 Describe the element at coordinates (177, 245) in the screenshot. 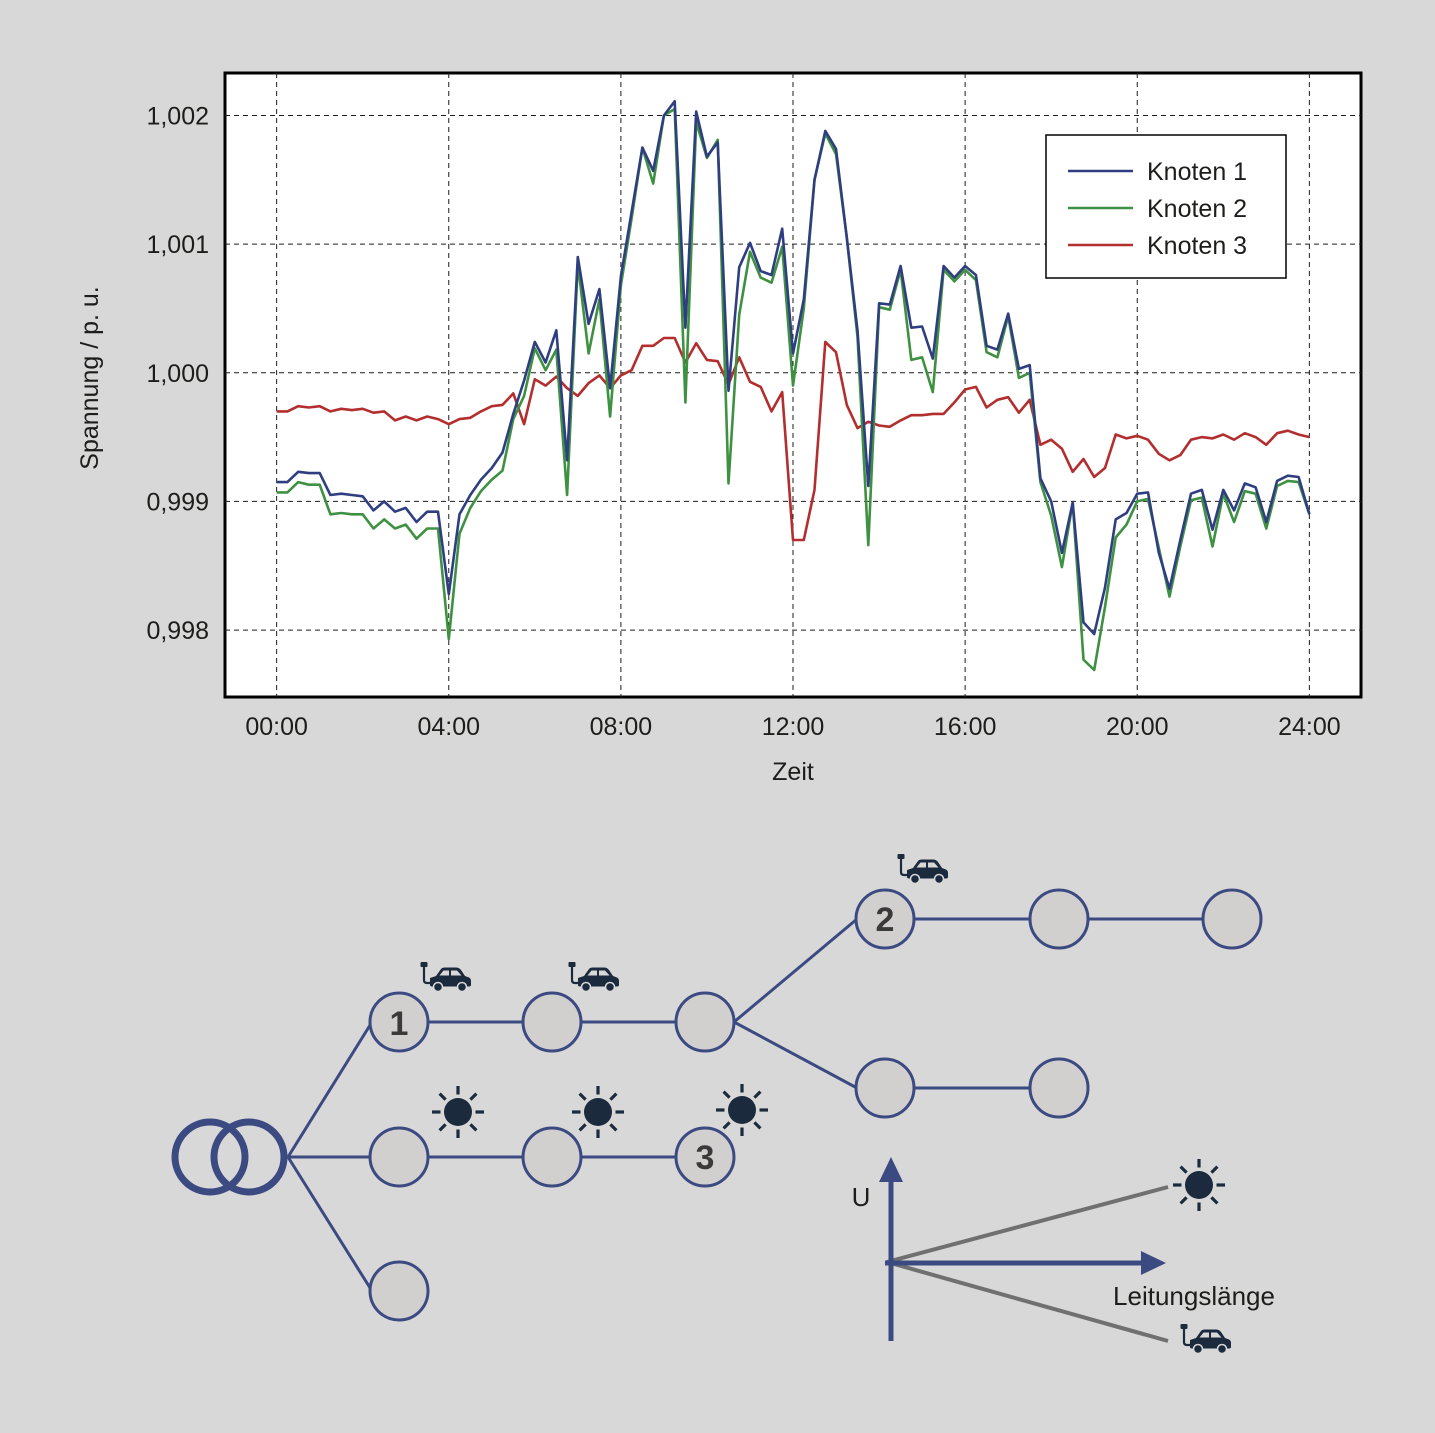

I see `y-tick-label: 1,001` at that location.